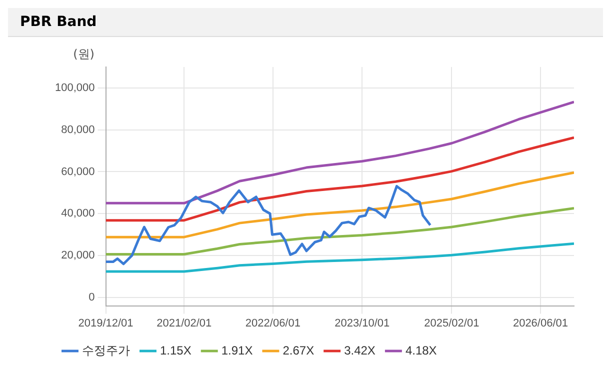 This screenshot has width=611, height=379. What do you see at coordinates (362, 323) in the screenshot?
I see `x-tick-label: 2023/10/01` at bounding box center [362, 323].